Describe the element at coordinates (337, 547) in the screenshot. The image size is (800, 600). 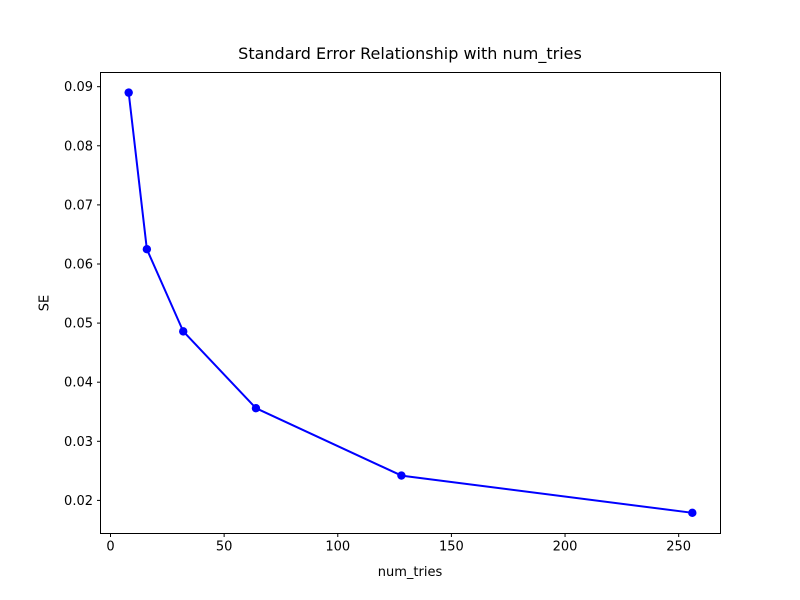
I see `x-tick-label: 100` at that location.